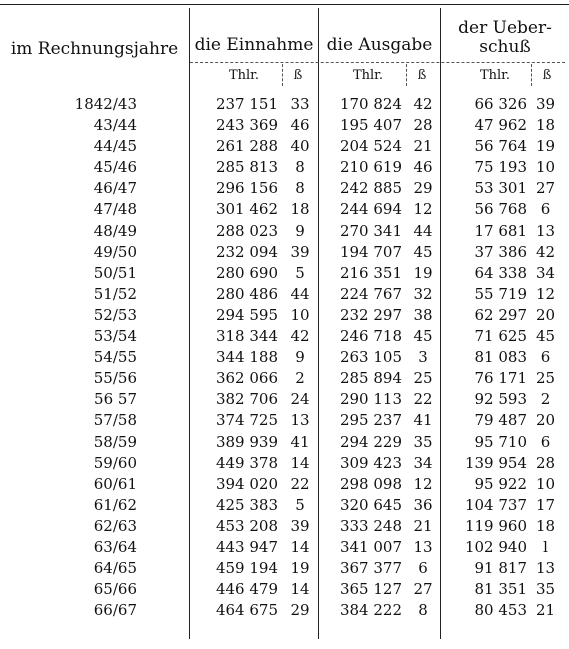  Describe the element at coordinates (246, 104) in the screenshot. I see `income-thaler-cell: 237 151` at that location.